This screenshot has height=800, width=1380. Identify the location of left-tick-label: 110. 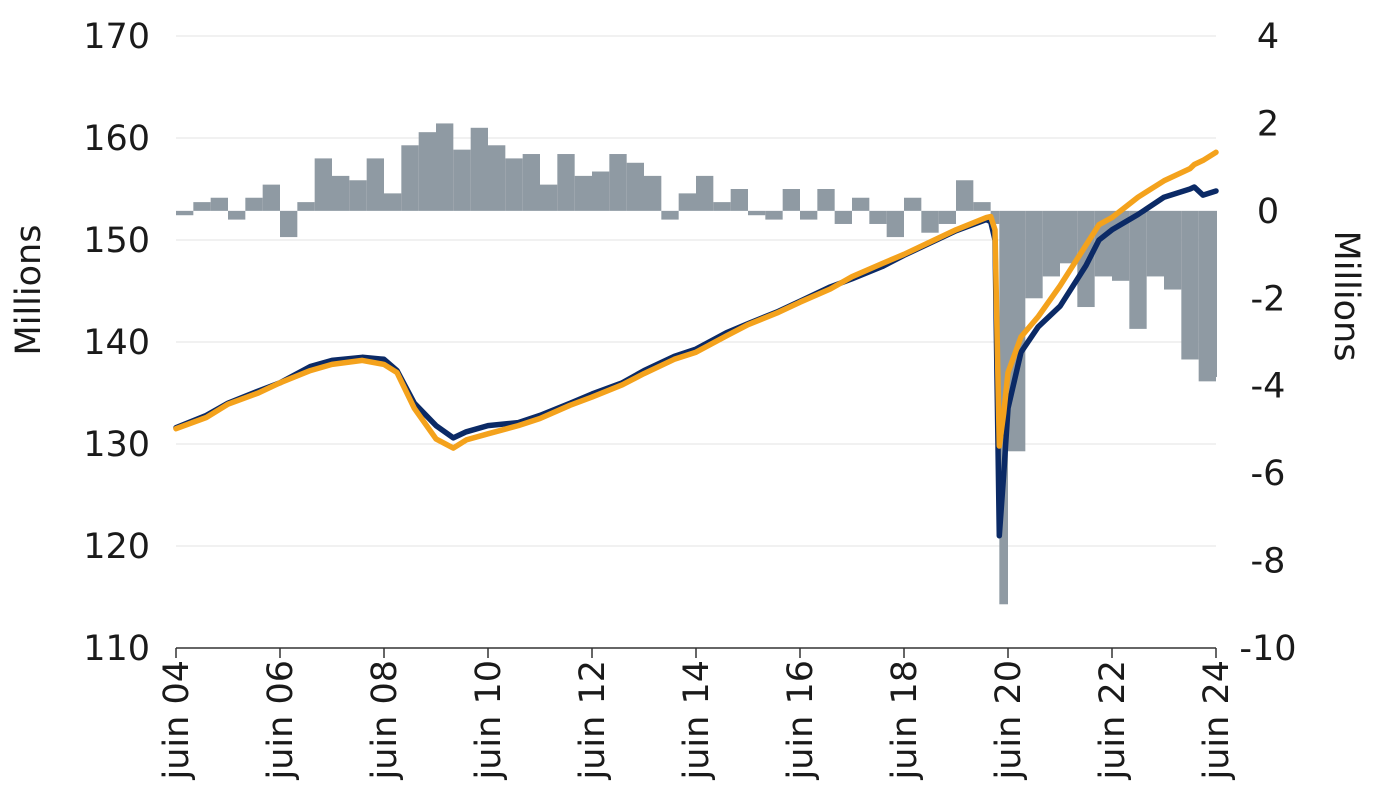
(116, 649).